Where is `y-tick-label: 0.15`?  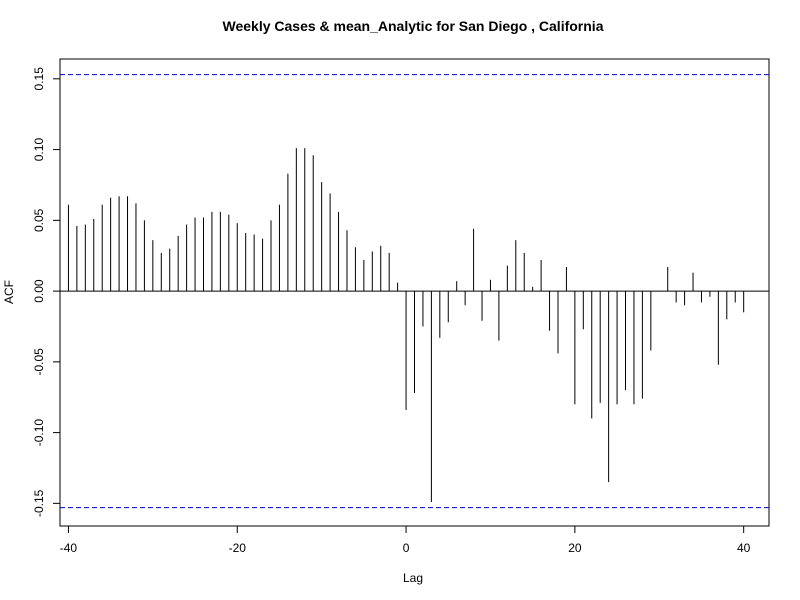
y-tick-label: 0.15 is located at coordinates (39, 79).